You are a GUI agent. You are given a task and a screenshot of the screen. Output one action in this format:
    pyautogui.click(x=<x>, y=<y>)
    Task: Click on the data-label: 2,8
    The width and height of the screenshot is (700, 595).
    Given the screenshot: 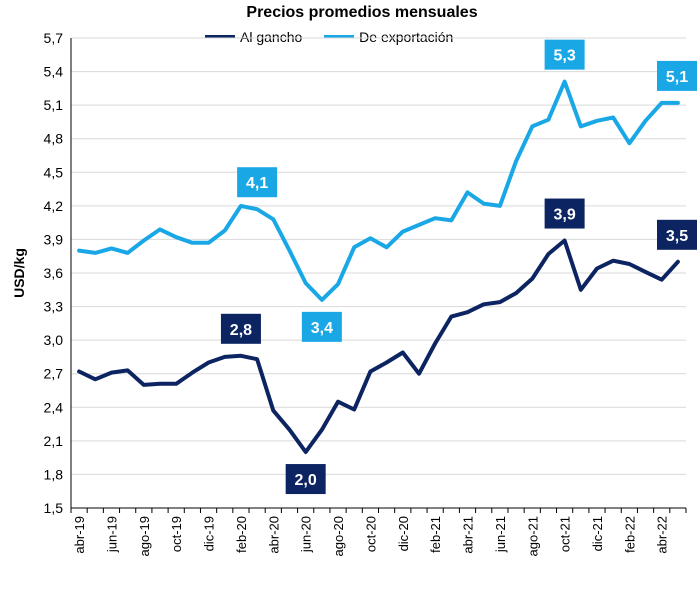 What is the action you would take?
    pyautogui.click(x=241, y=330)
    